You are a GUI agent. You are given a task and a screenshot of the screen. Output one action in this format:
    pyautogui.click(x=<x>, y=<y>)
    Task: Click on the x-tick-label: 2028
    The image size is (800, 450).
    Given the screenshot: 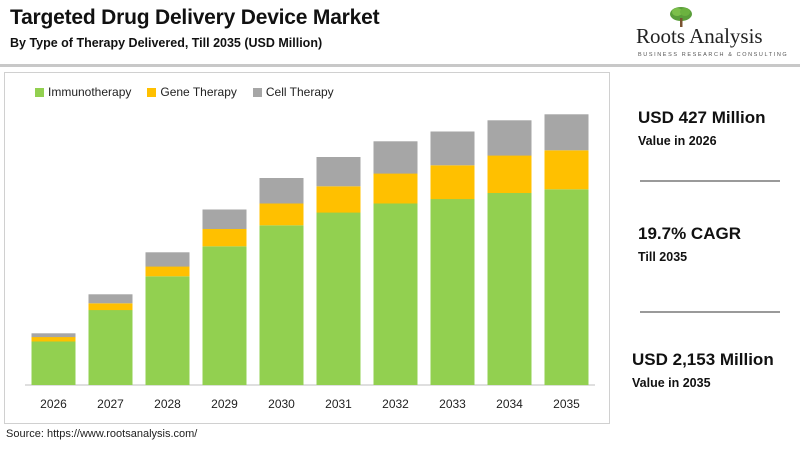 What is the action you would take?
    pyautogui.click(x=167, y=404)
    